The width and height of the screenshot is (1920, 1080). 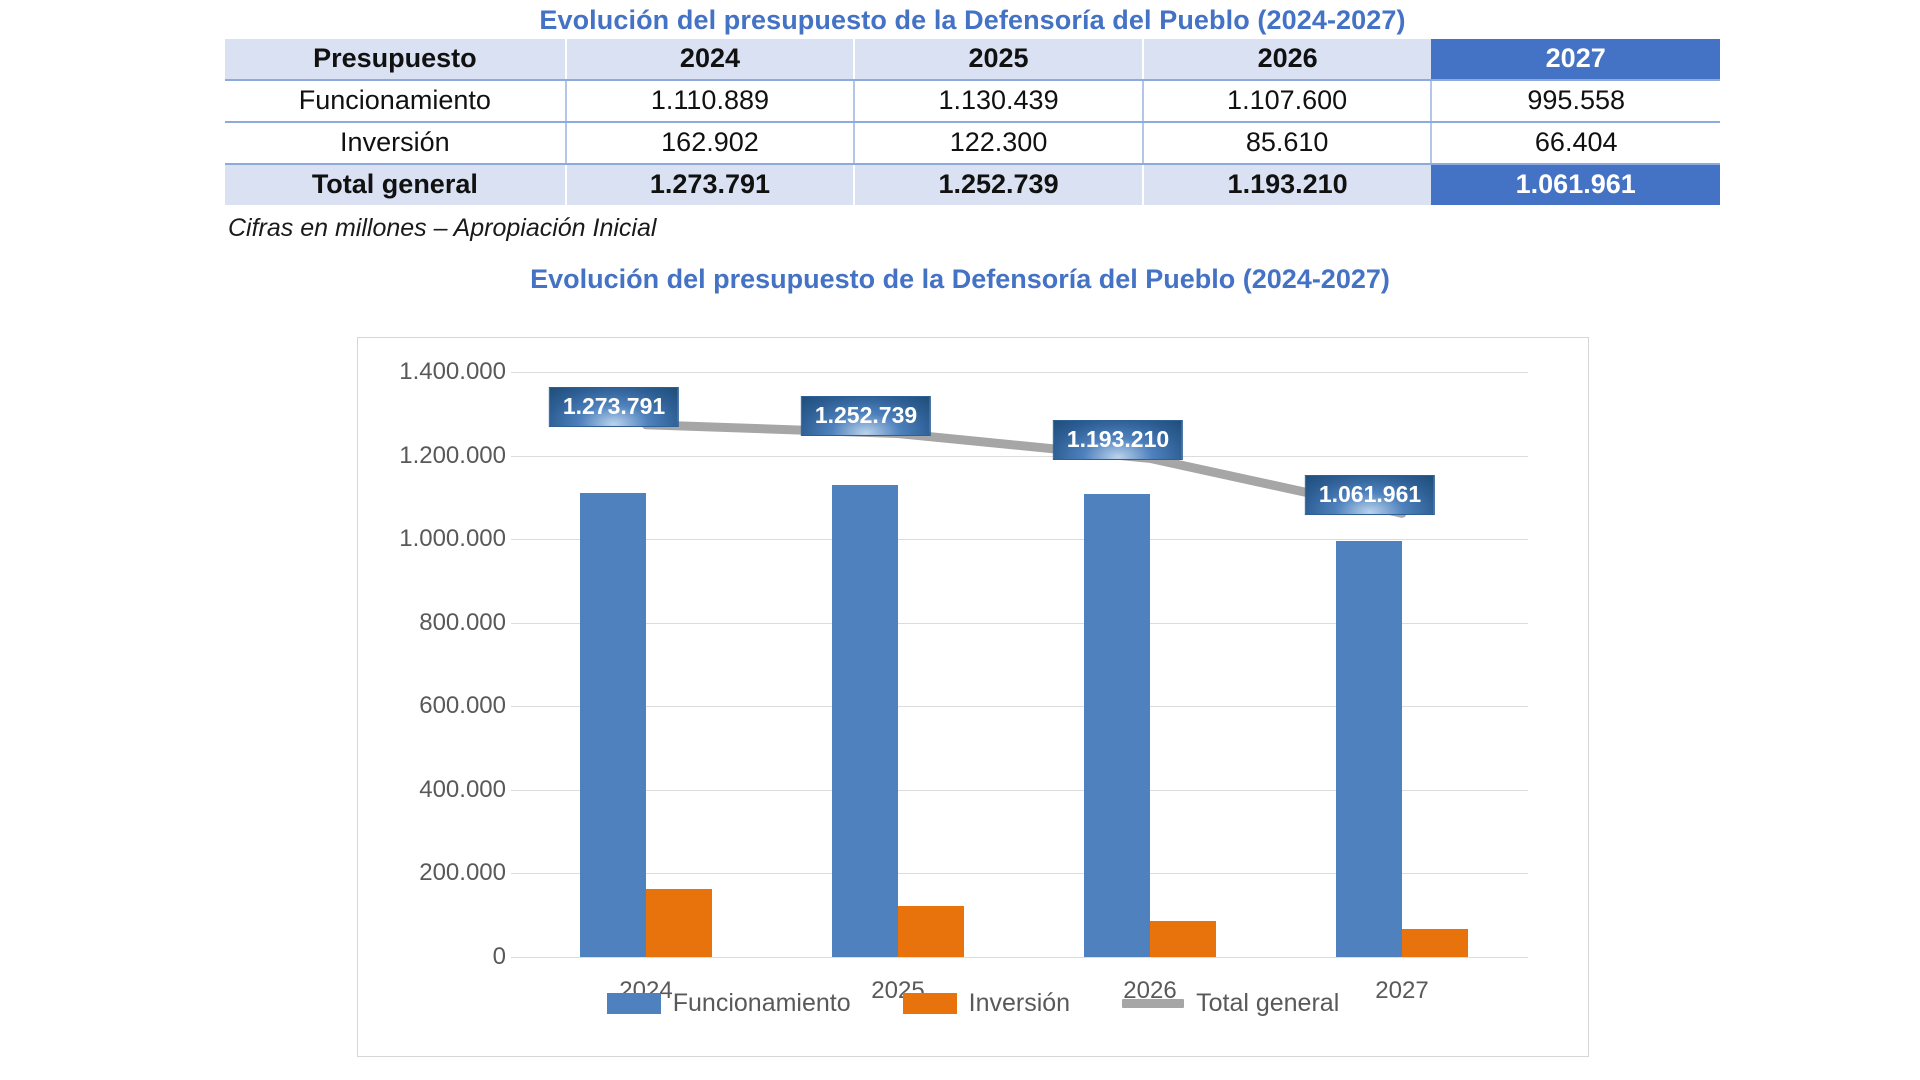 I want to click on cell-funcionamiento-2026: 1.107.600, so click(x=1286, y=100).